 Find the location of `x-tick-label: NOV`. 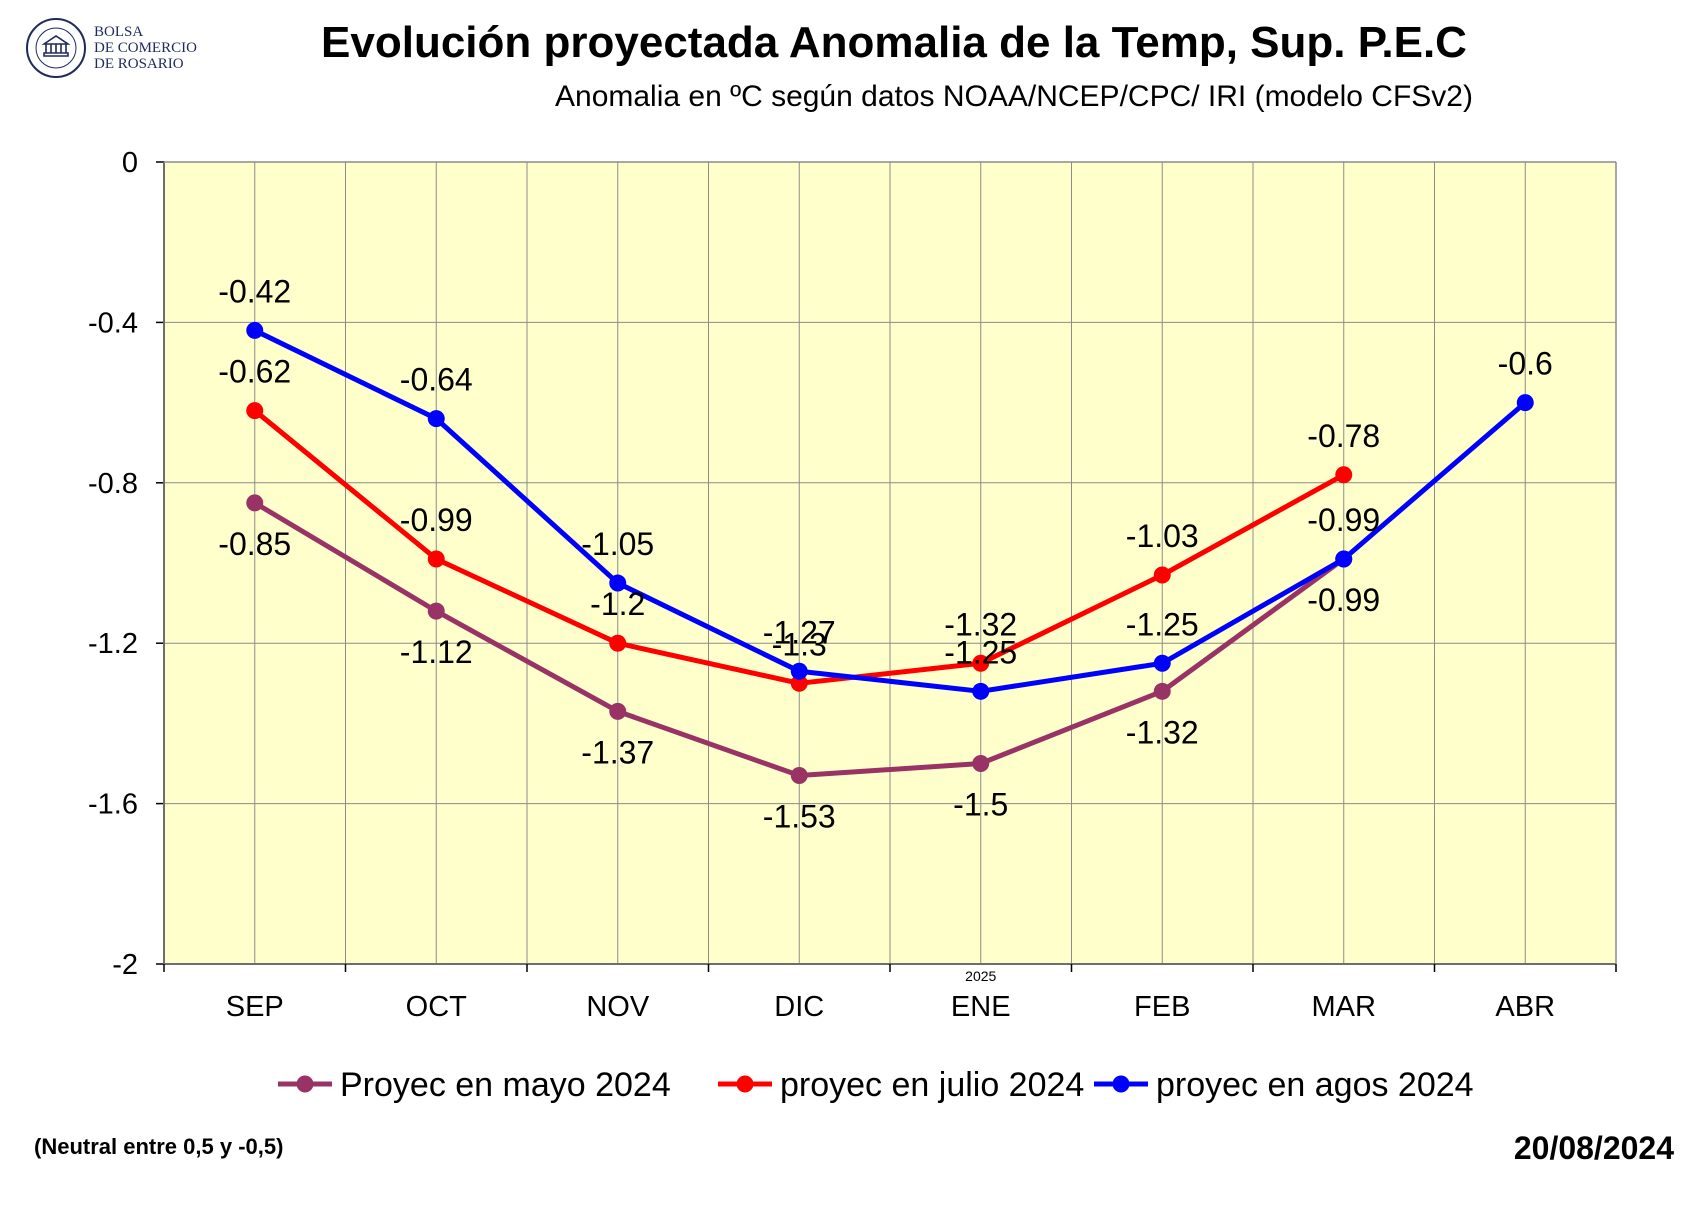

x-tick-label: NOV is located at coordinates (618, 1007).